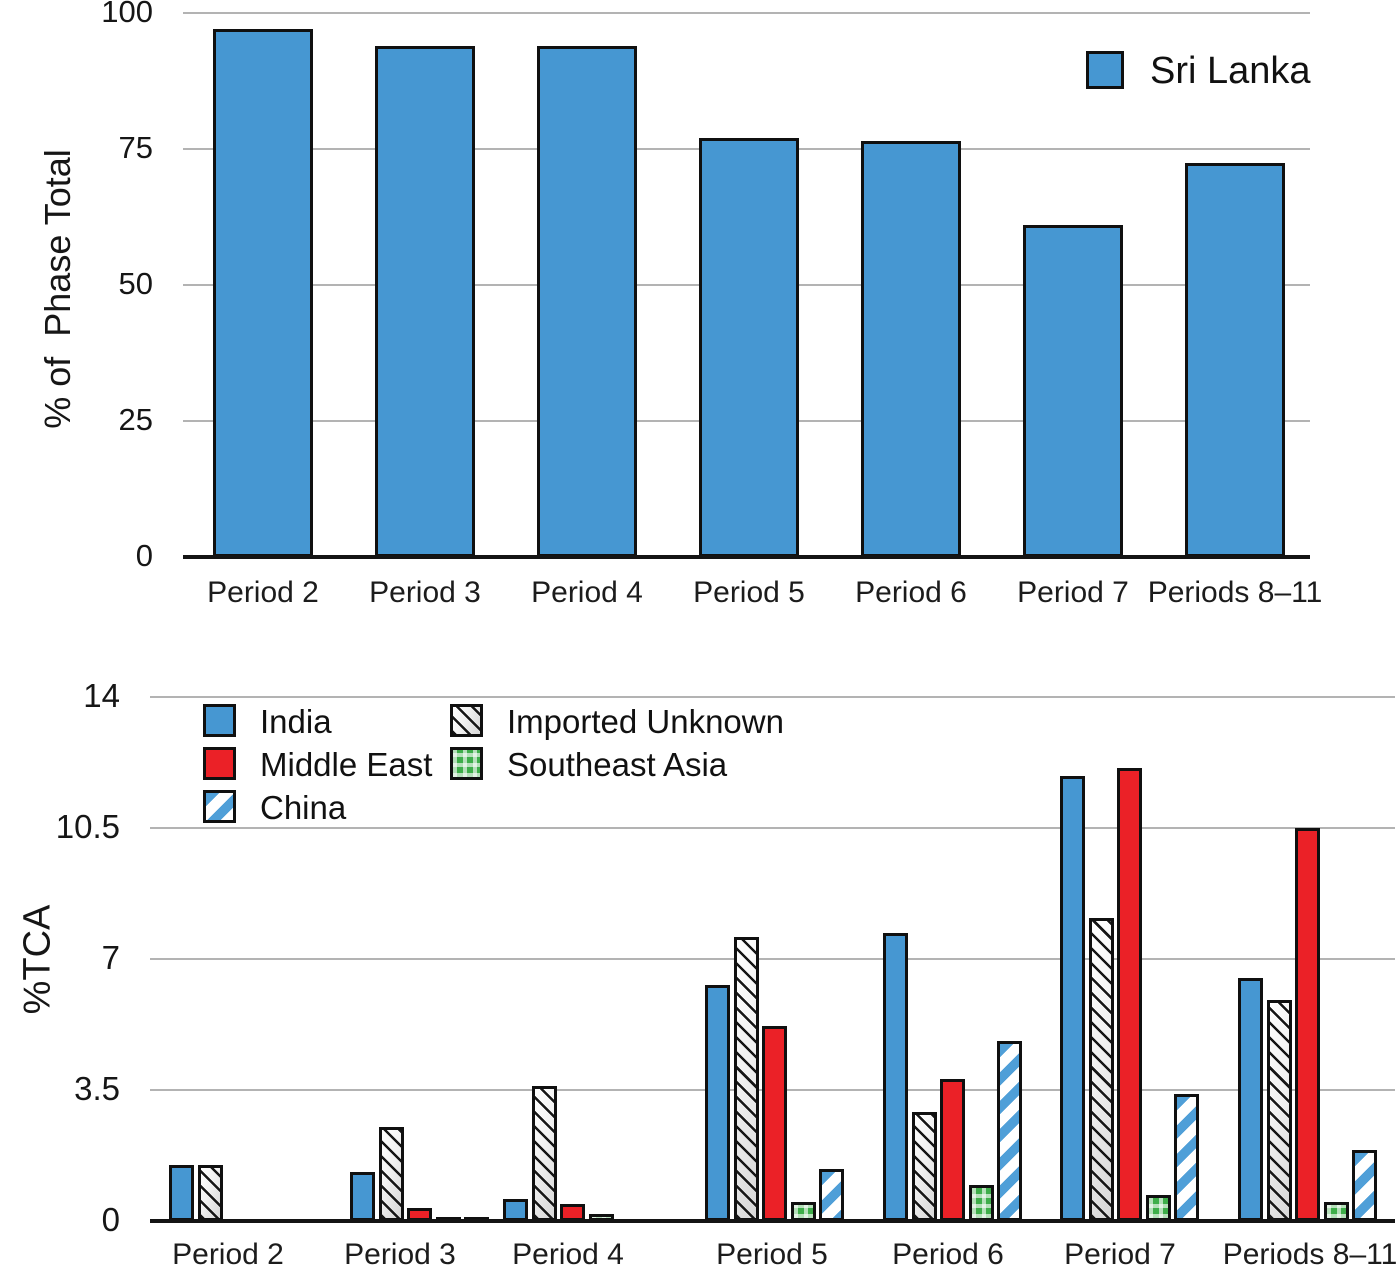  What do you see at coordinates (466, 763) in the screenshot?
I see `legend-swatch-southeast-asia` at bounding box center [466, 763].